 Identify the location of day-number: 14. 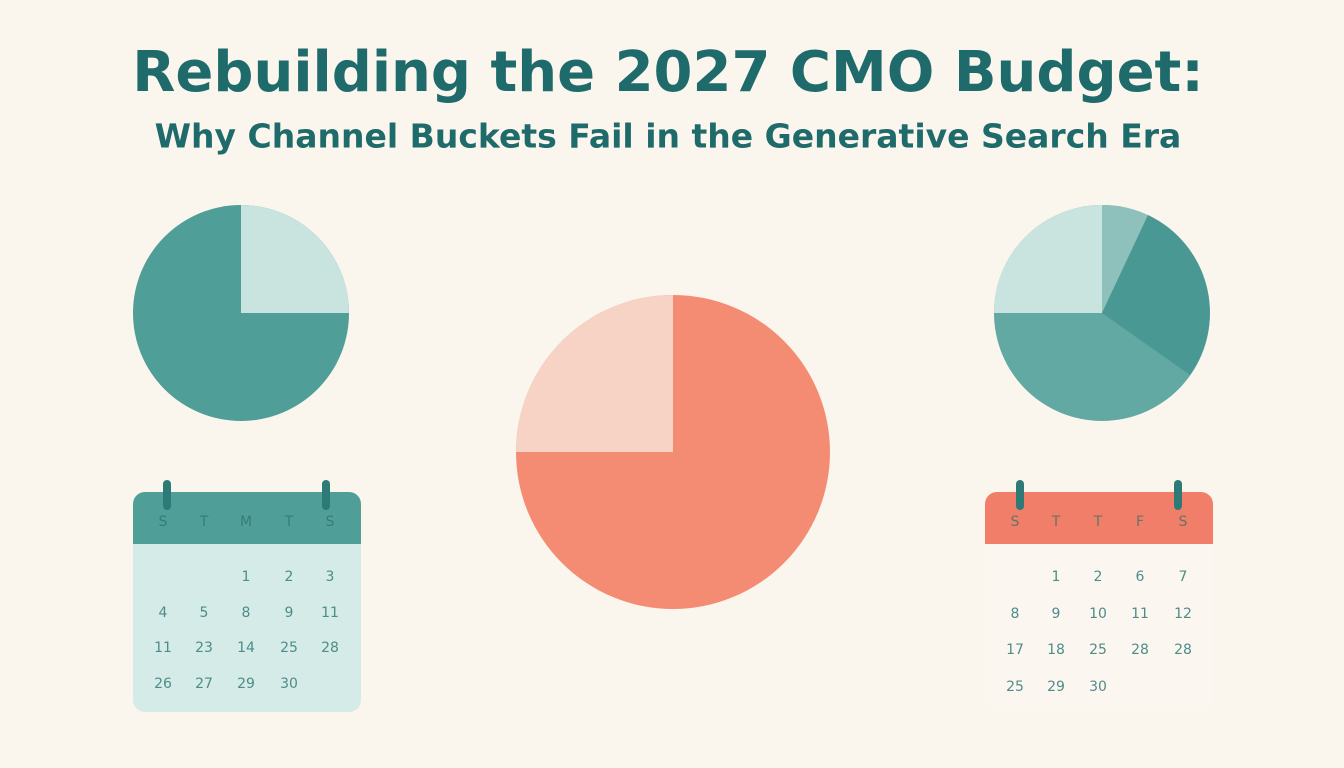
(246, 648).